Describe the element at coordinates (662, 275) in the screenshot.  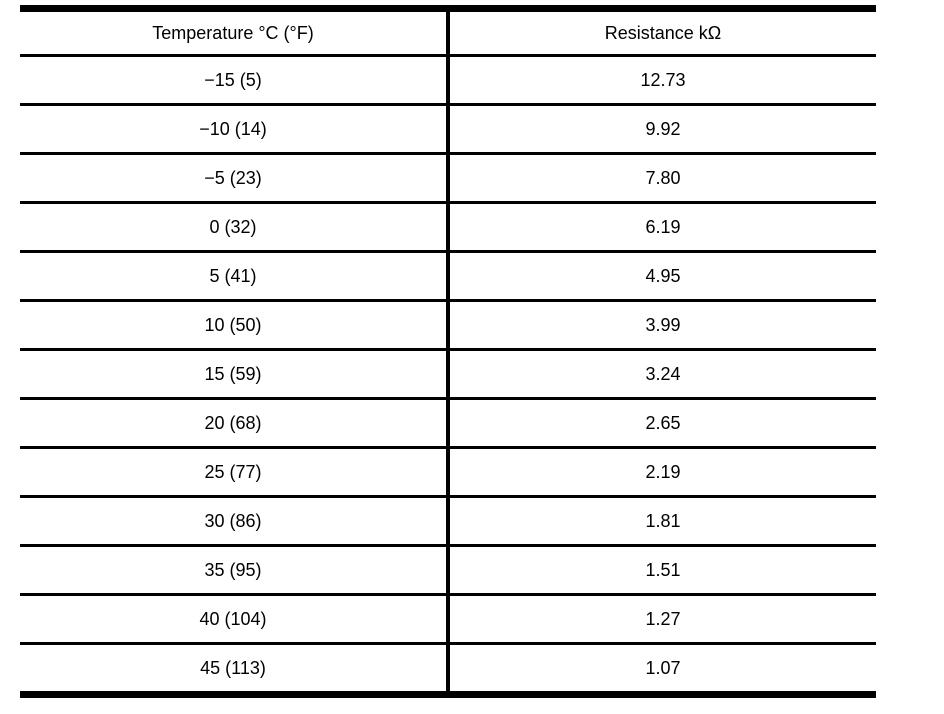
I see `resistance-cell: 4.95` at that location.